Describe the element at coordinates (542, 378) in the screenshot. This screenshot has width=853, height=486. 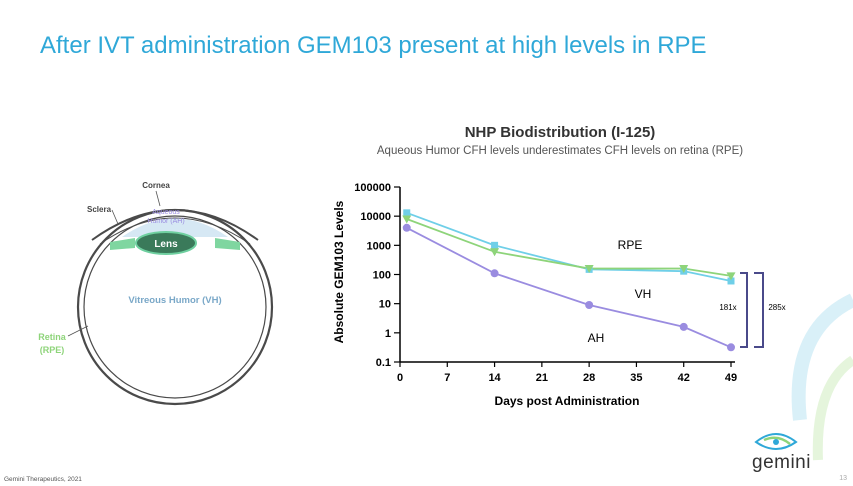
I see `x-tick-label: 21` at that location.